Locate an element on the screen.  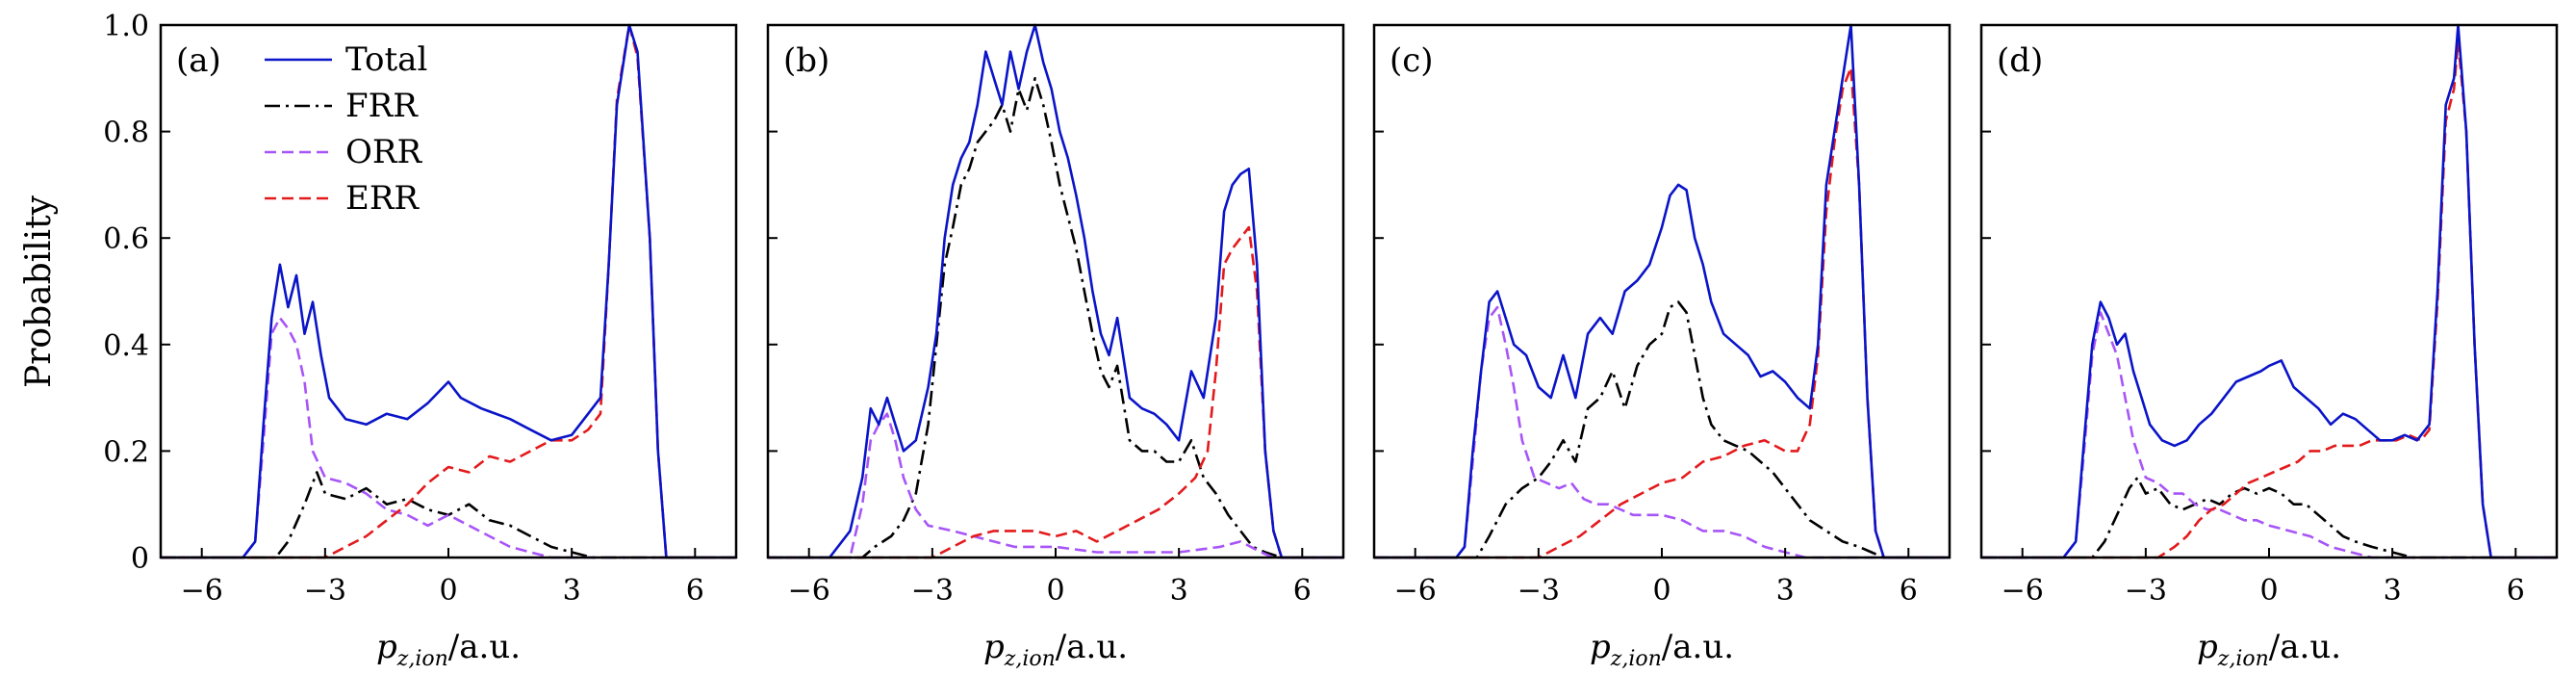
legend-label-frr: FRR is located at coordinates (382, 106).